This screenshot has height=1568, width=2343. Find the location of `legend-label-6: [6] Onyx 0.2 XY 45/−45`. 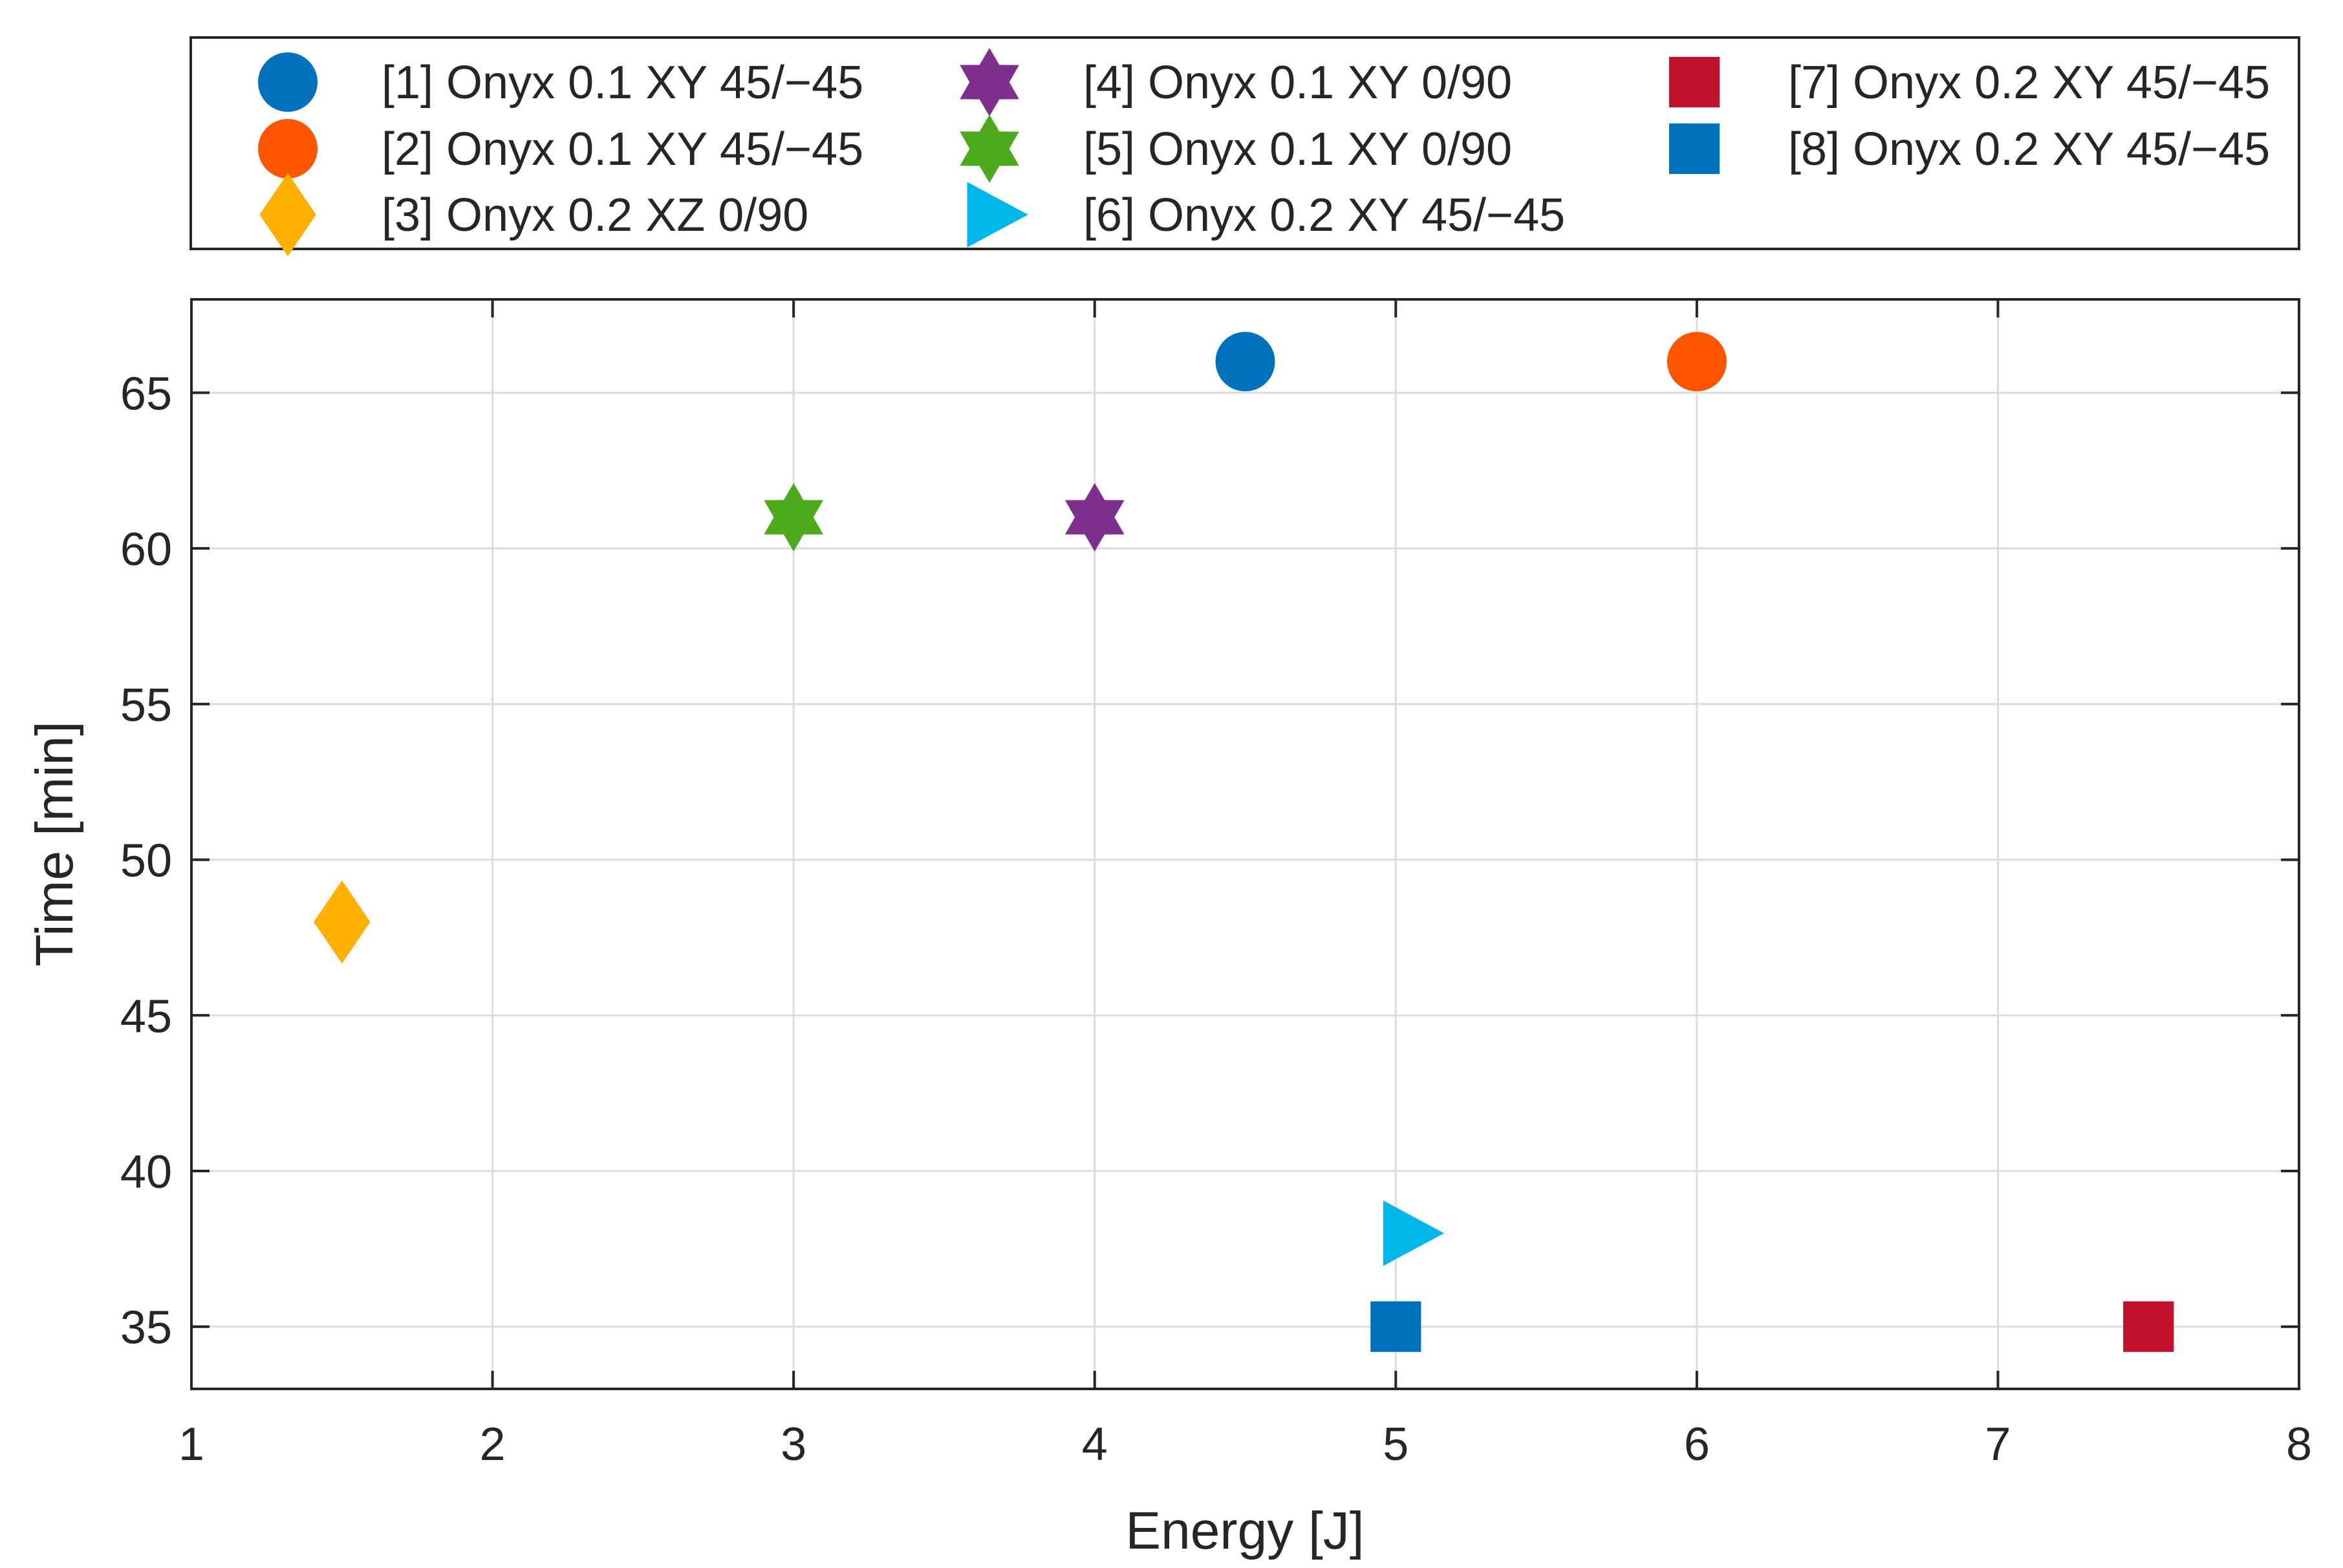

legend-label-6: [6] Onyx 0.2 XY 45/−45 is located at coordinates (1324, 215).